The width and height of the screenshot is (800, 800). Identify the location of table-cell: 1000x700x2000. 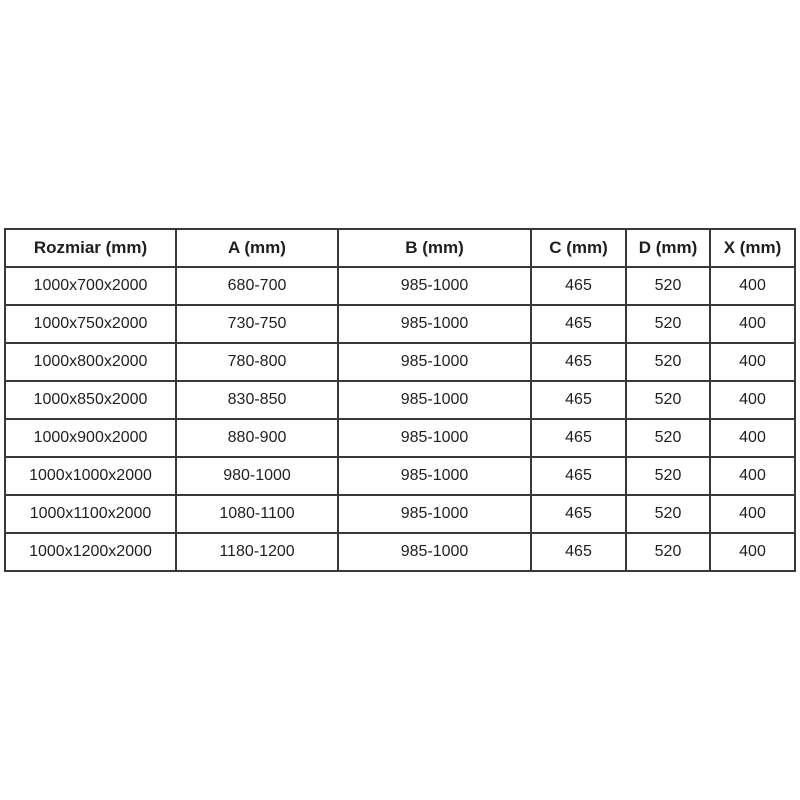
(90, 286).